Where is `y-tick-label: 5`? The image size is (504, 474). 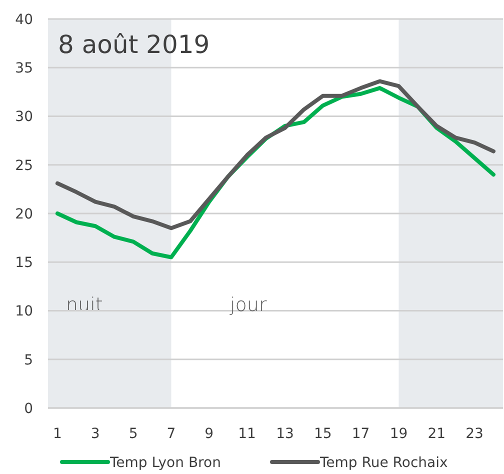
y-tick-label: 5 is located at coordinates (28, 360).